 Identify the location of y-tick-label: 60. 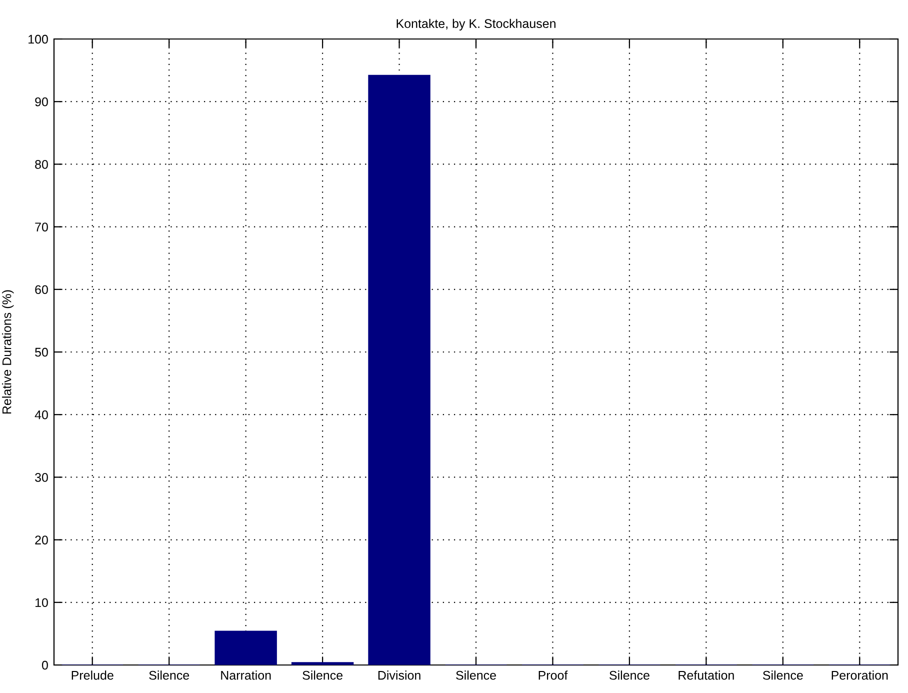
(41, 289).